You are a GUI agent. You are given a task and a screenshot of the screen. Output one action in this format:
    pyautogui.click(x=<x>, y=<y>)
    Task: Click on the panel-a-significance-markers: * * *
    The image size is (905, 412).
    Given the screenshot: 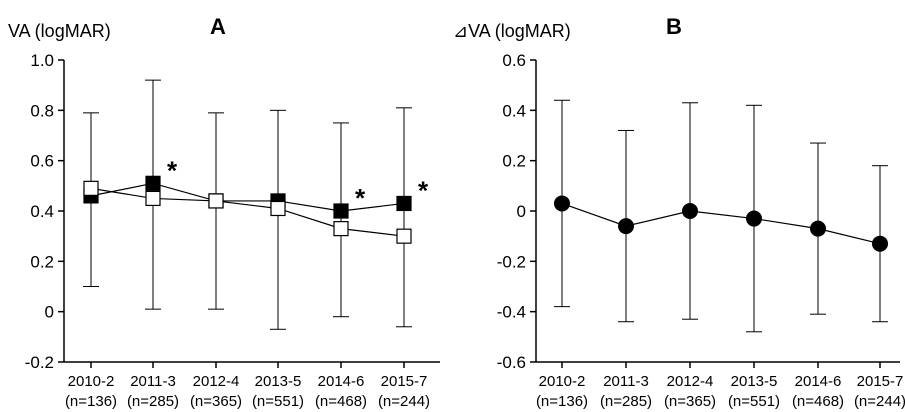 What is the action you would take?
    pyautogui.click(x=298, y=184)
    